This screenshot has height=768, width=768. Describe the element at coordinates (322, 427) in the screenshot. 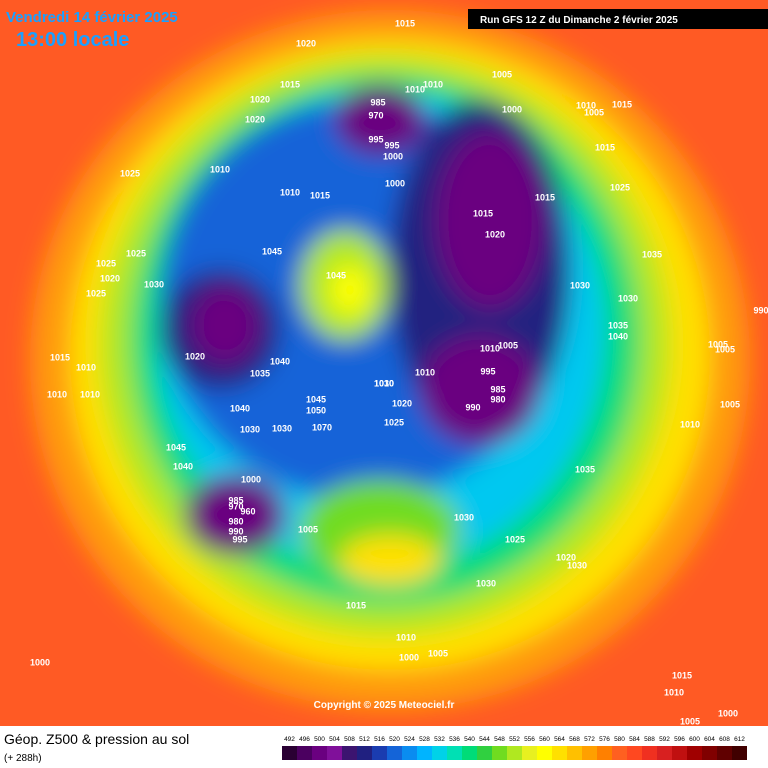

I see `isobar-label: 1070` at that location.